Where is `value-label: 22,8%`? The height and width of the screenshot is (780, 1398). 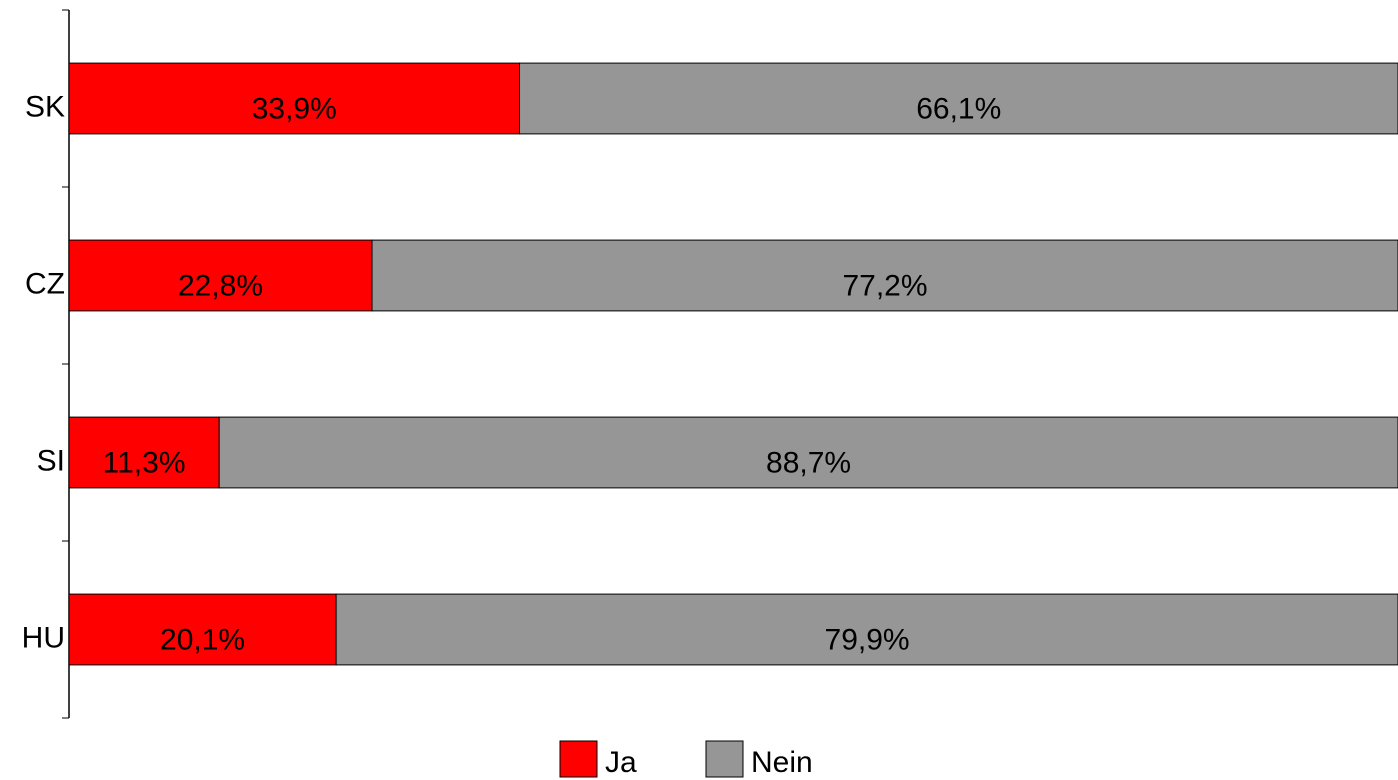
value-label: 22,8% is located at coordinates (220, 285).